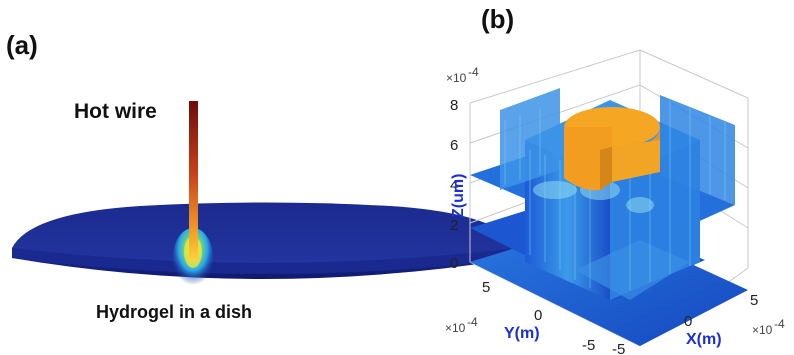  I want to click on hot-wire, so click(193, 181).